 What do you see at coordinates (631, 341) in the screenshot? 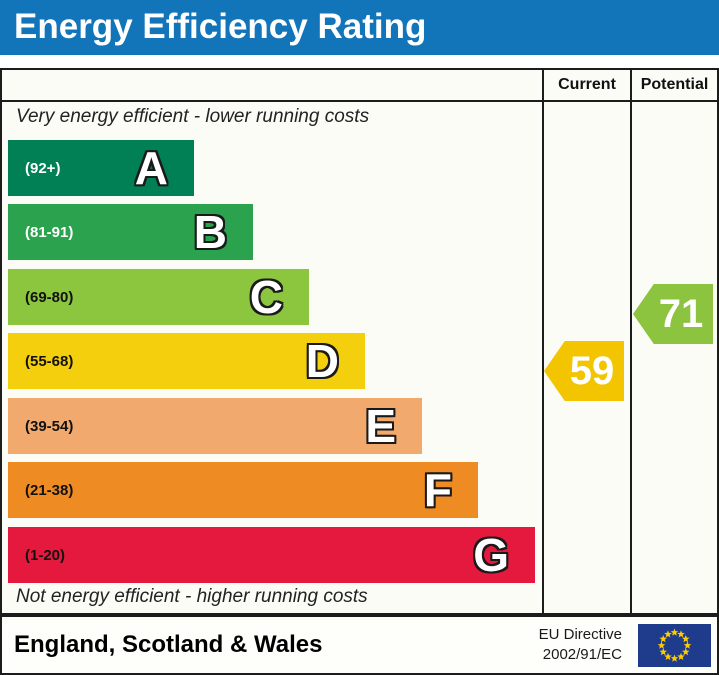
I see `column-divider-potential` at bounding box center [631, 341].